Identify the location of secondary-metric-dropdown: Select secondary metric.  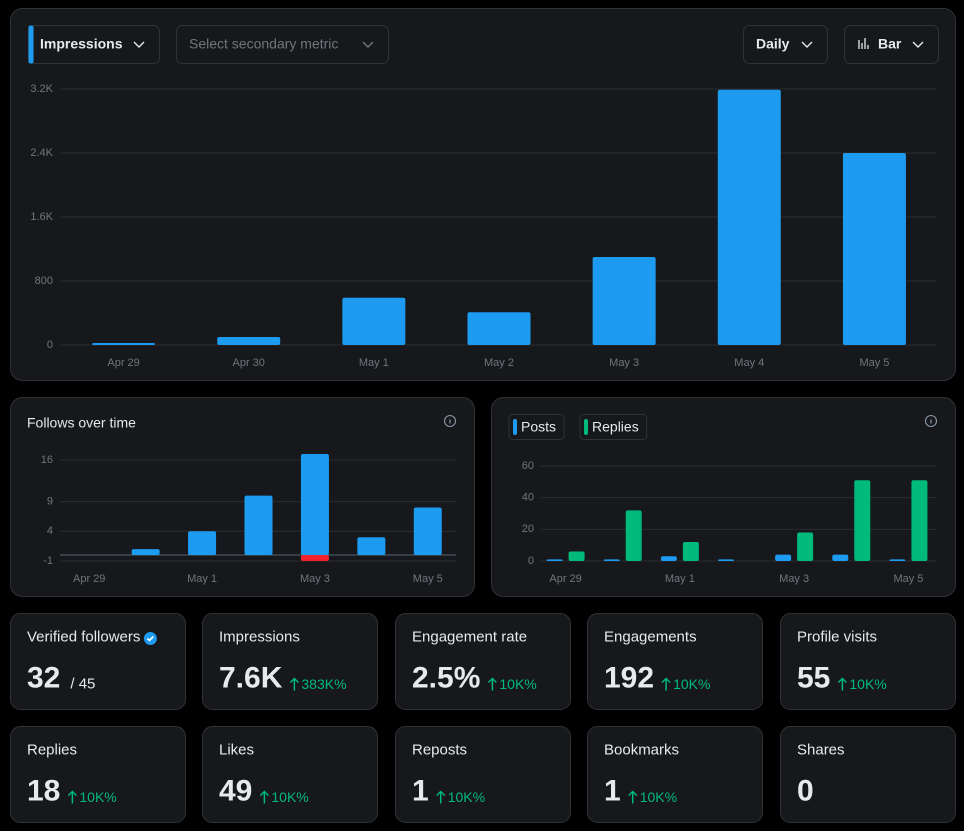
(282, 44).